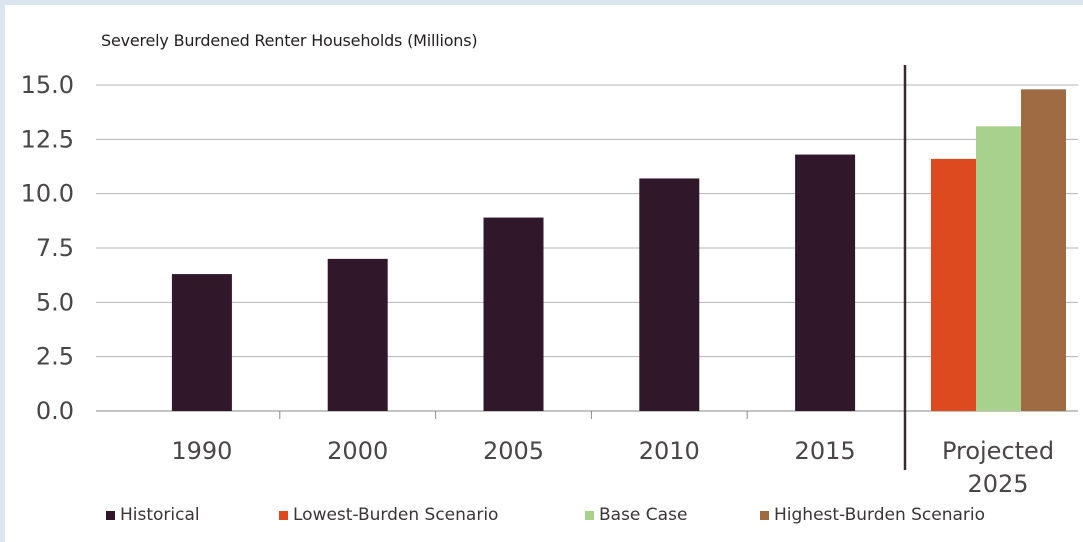 This screenshot has height=542, width=1083. I want to click on y-tick-label: 15.0, so click(47, 85).